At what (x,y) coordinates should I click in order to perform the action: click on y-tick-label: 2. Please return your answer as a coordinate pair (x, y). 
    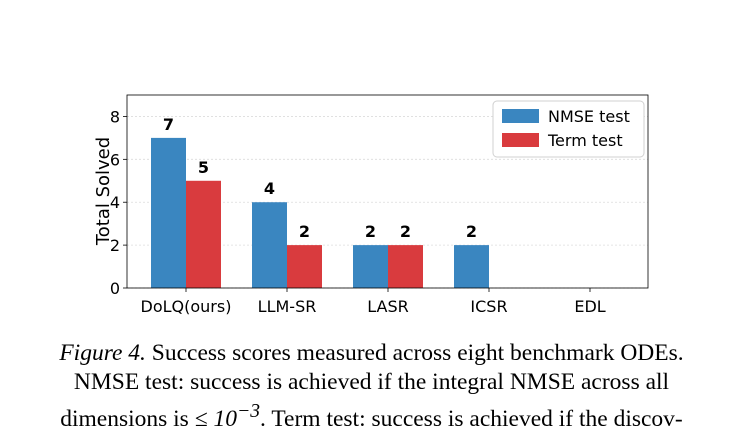
    Looking at the image, I should click on (115, 245).